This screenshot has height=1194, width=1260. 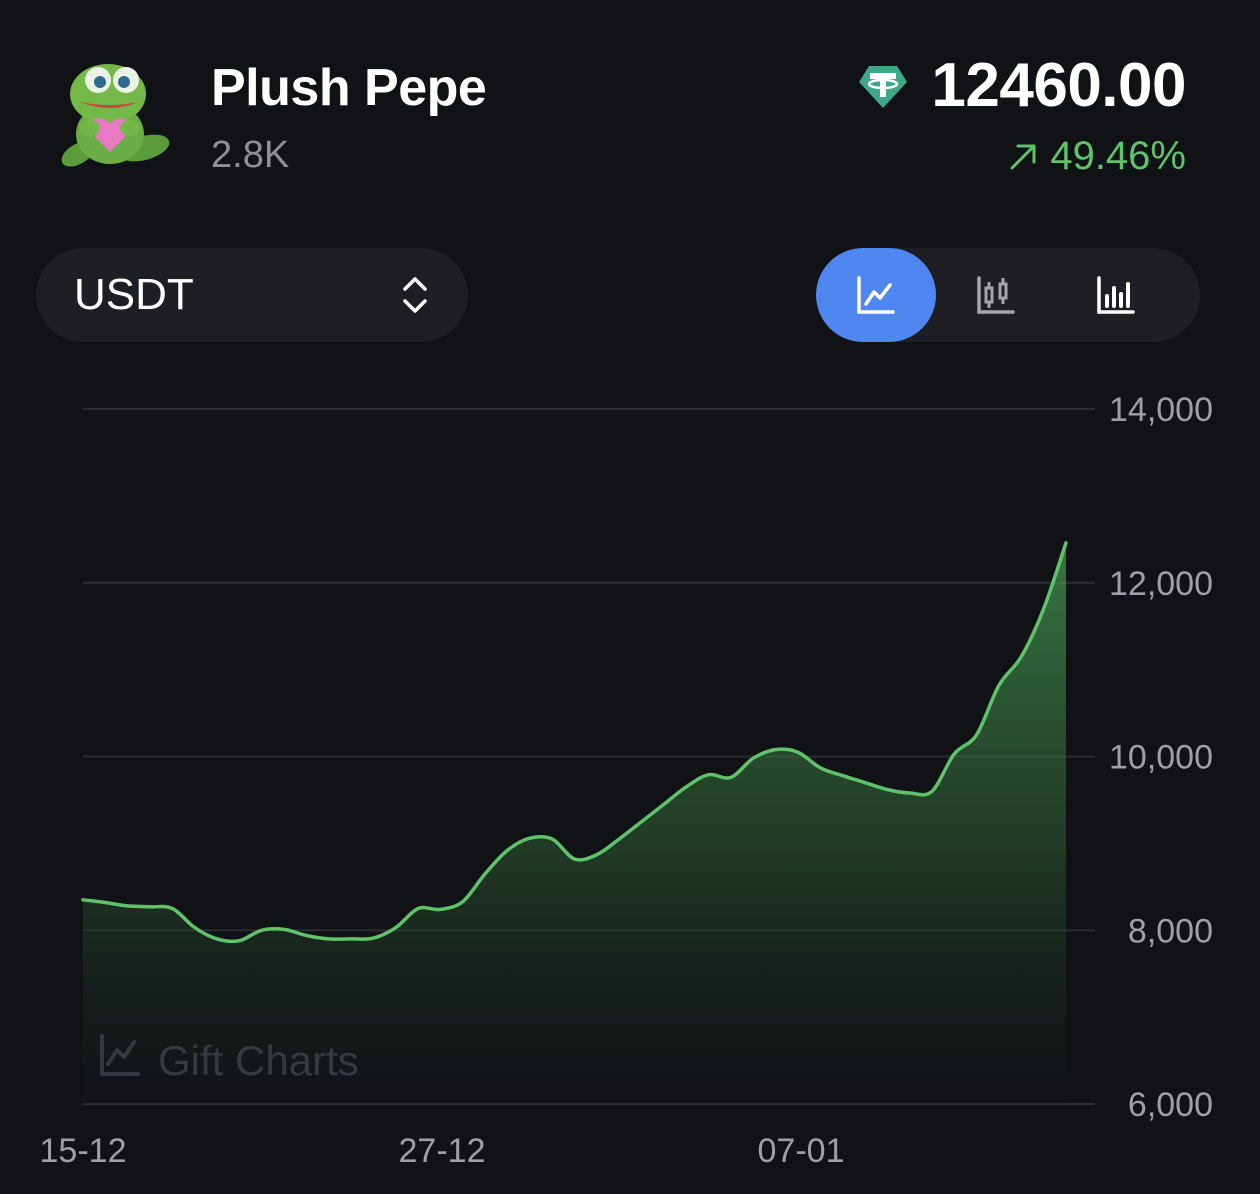 What do you see at coordinates (1058, 85) in the screenshot?
I see `price-value: 12460.00` at bounding box center [1058, 85].